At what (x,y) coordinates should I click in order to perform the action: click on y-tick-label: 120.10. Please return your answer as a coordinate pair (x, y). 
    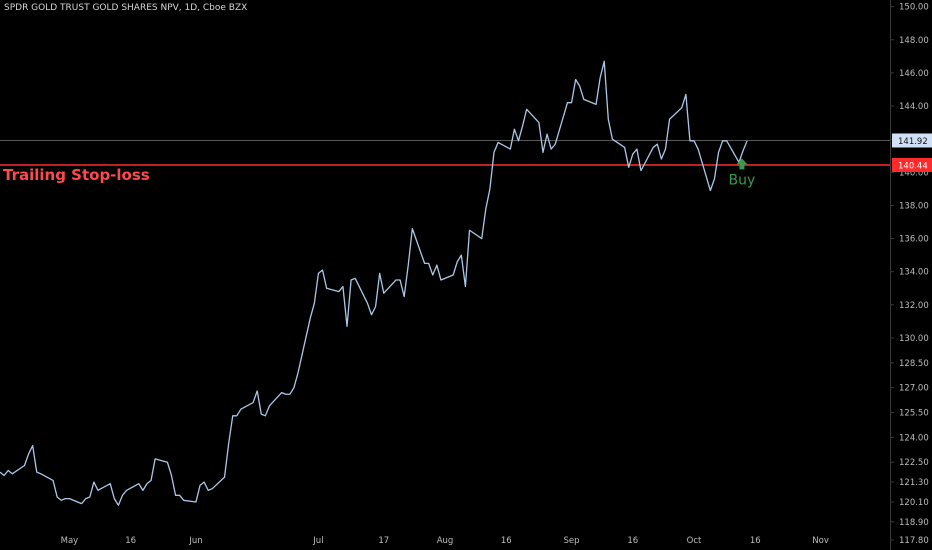
    Looking at the image, I should click on (914, 503).